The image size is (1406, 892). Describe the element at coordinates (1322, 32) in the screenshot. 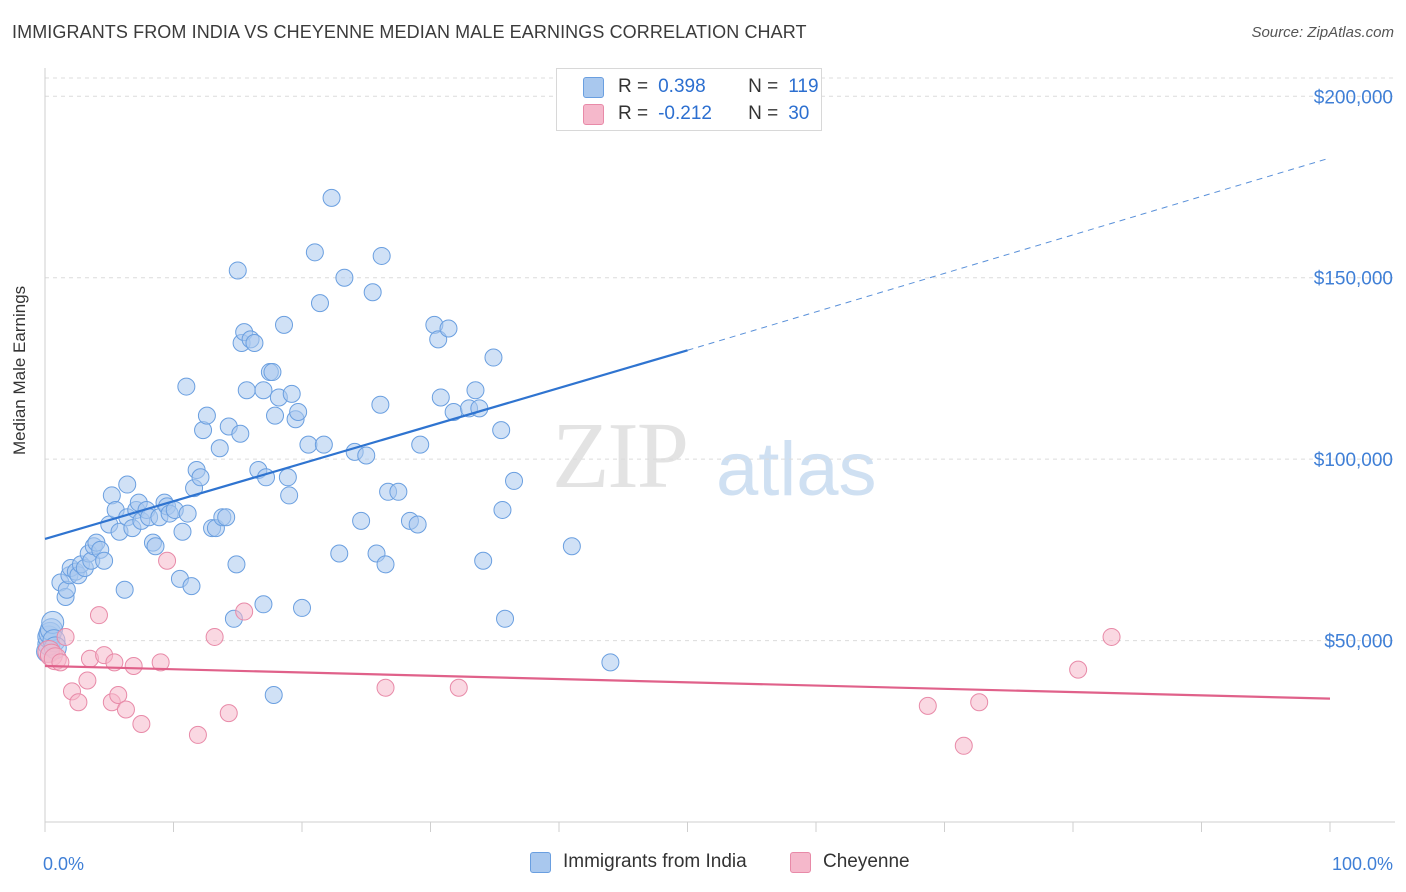

I see `source-credit: Source: ZipAtlas.com` at that location.